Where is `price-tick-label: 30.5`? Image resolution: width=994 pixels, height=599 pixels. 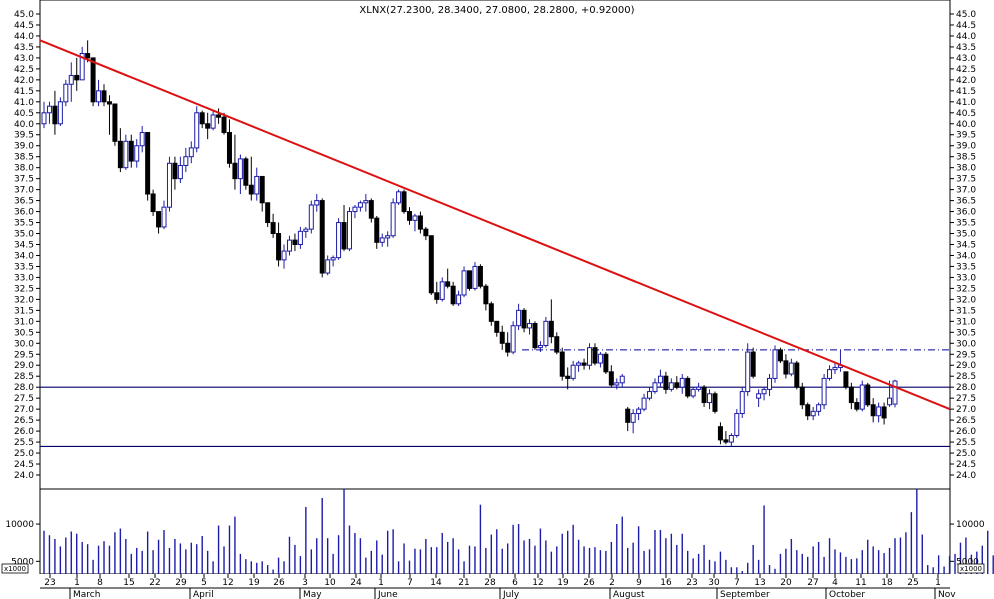 price-tick-label: 30.5 is located at coordinates (966, 333).